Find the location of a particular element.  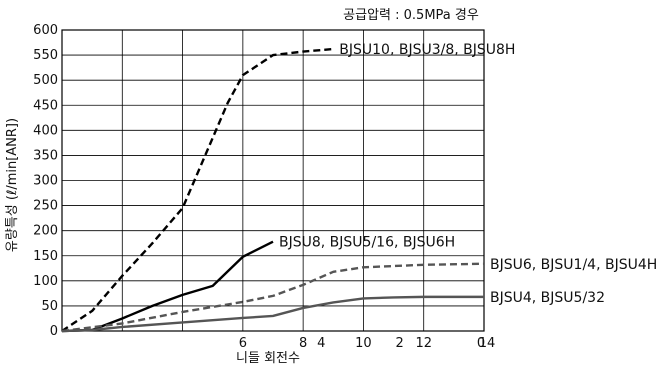

y-axis-label: 유량특성 (ℓ/min[ANR]) is located at coordinates (12, 185).